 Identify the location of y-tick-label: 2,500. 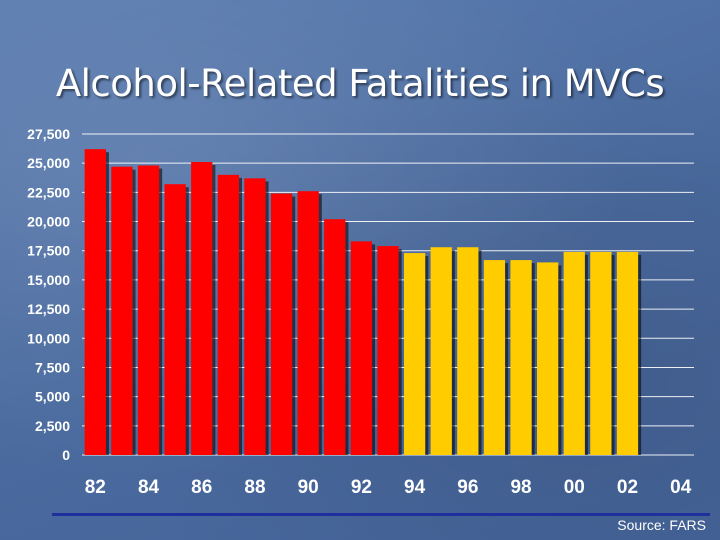
(52, 426).